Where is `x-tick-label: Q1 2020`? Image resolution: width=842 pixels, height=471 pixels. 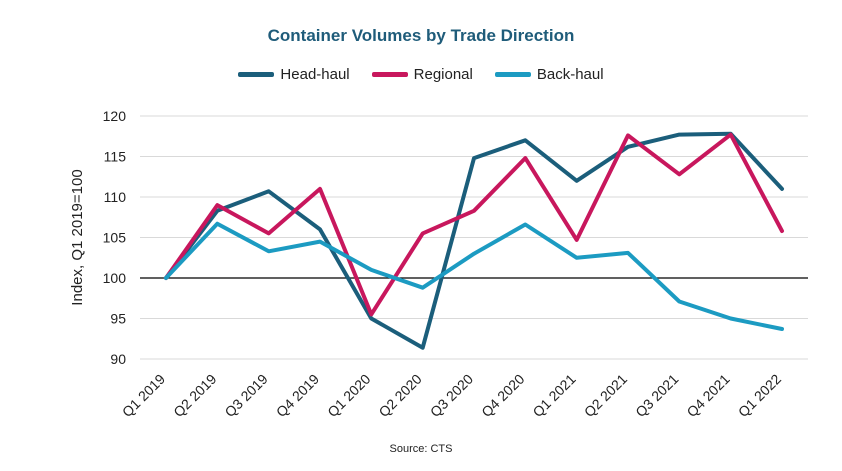
x-tick-label: Q1 2020 is located at coordinates (348, 395).